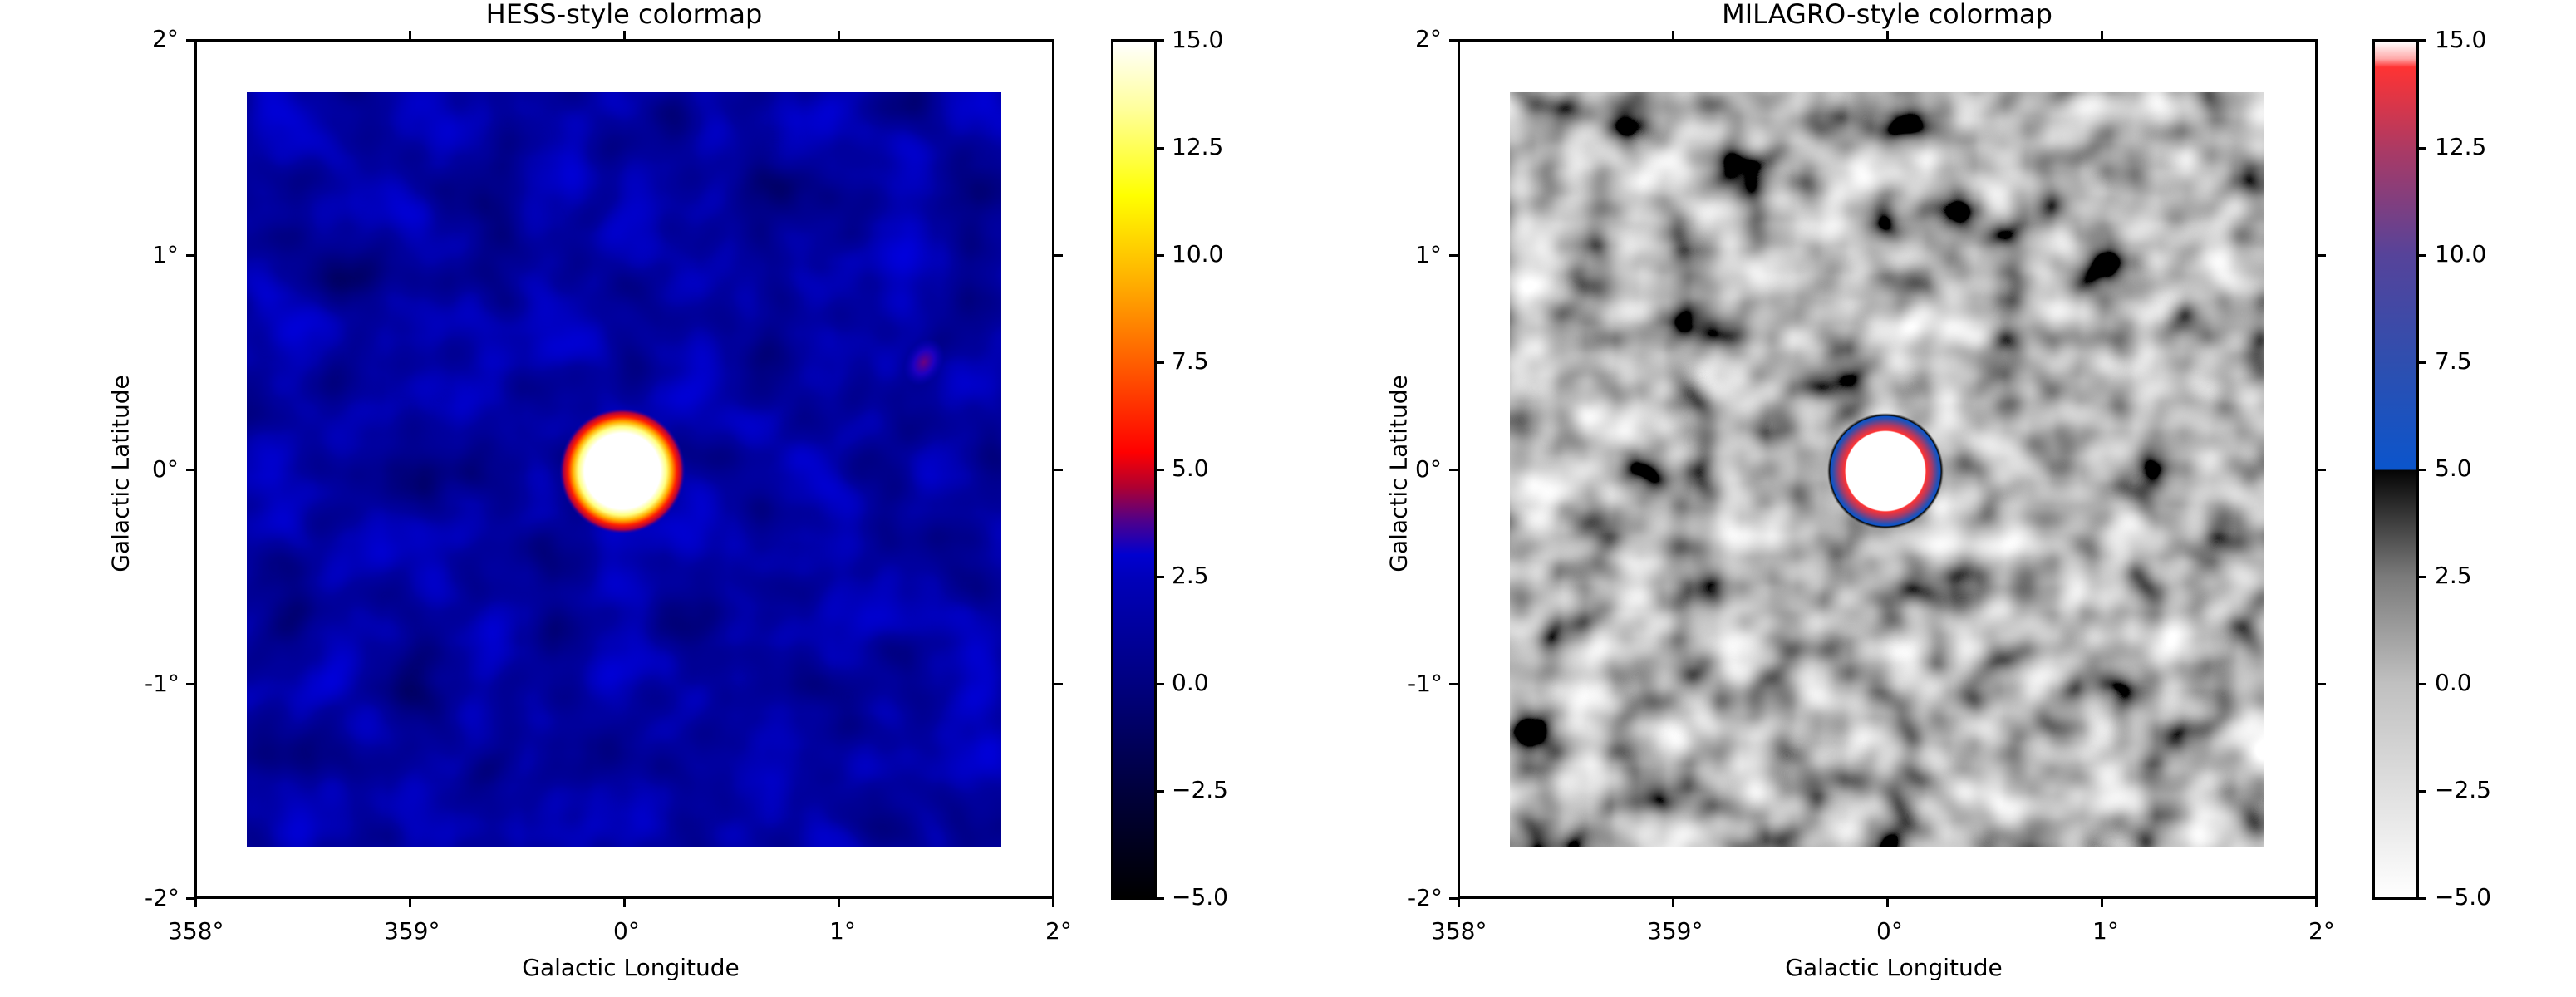  What do you see at coordinates (2453, 682) in the screenshot?
I see `milagro-cbar-label: 0.0` at bounding box center [2453, 682].